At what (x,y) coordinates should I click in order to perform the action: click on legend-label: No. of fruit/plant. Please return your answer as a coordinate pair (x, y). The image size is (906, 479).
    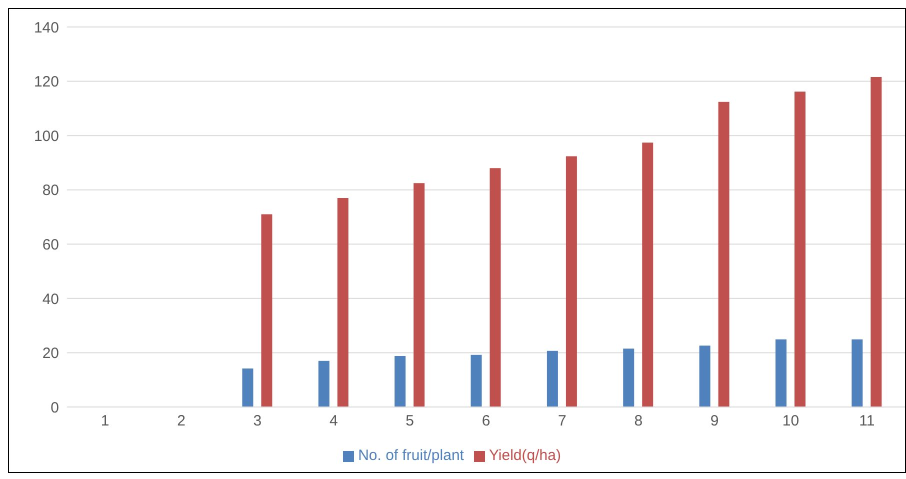
    Looking at the image, I should click on (411, 455).